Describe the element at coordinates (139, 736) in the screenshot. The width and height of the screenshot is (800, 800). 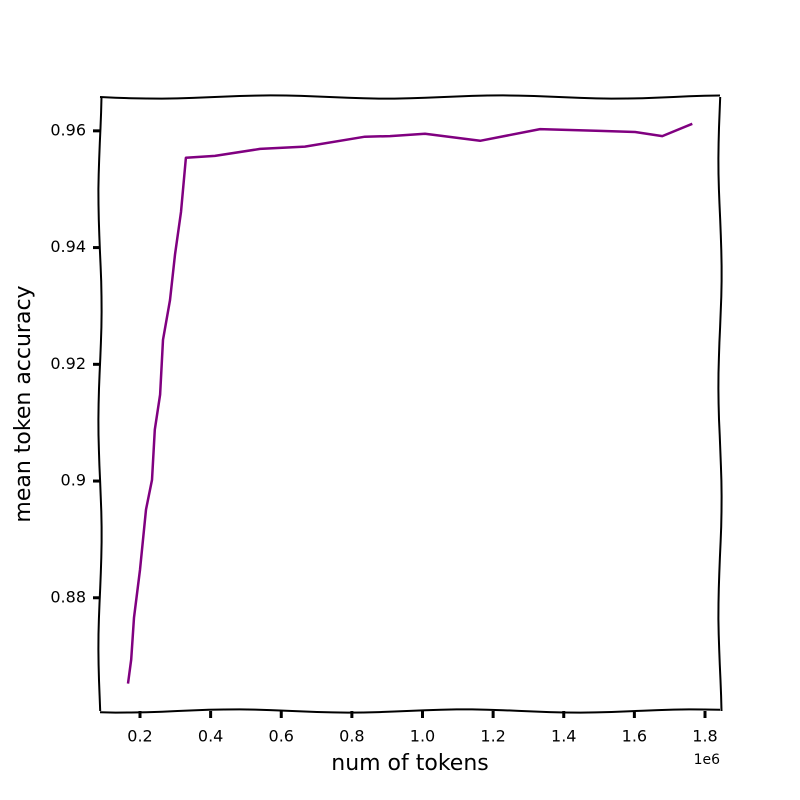
I see `x-tick-label: 0.2` at that location.